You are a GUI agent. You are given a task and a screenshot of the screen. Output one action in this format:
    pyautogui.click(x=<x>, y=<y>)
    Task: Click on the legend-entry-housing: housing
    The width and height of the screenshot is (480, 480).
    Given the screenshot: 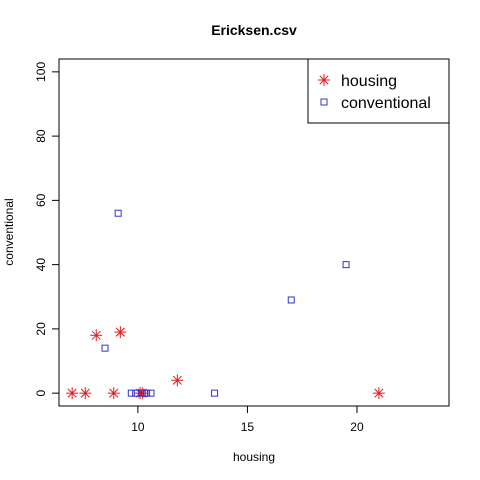 What is the action you would take?
    pyautogui.click(x=357, y=81)
    